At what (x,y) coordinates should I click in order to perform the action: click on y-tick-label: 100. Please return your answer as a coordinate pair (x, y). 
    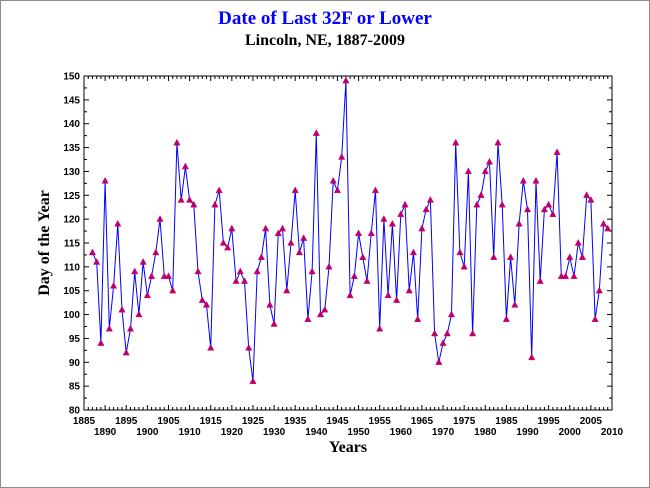
    Looking at the image, I should click on (71, 315).